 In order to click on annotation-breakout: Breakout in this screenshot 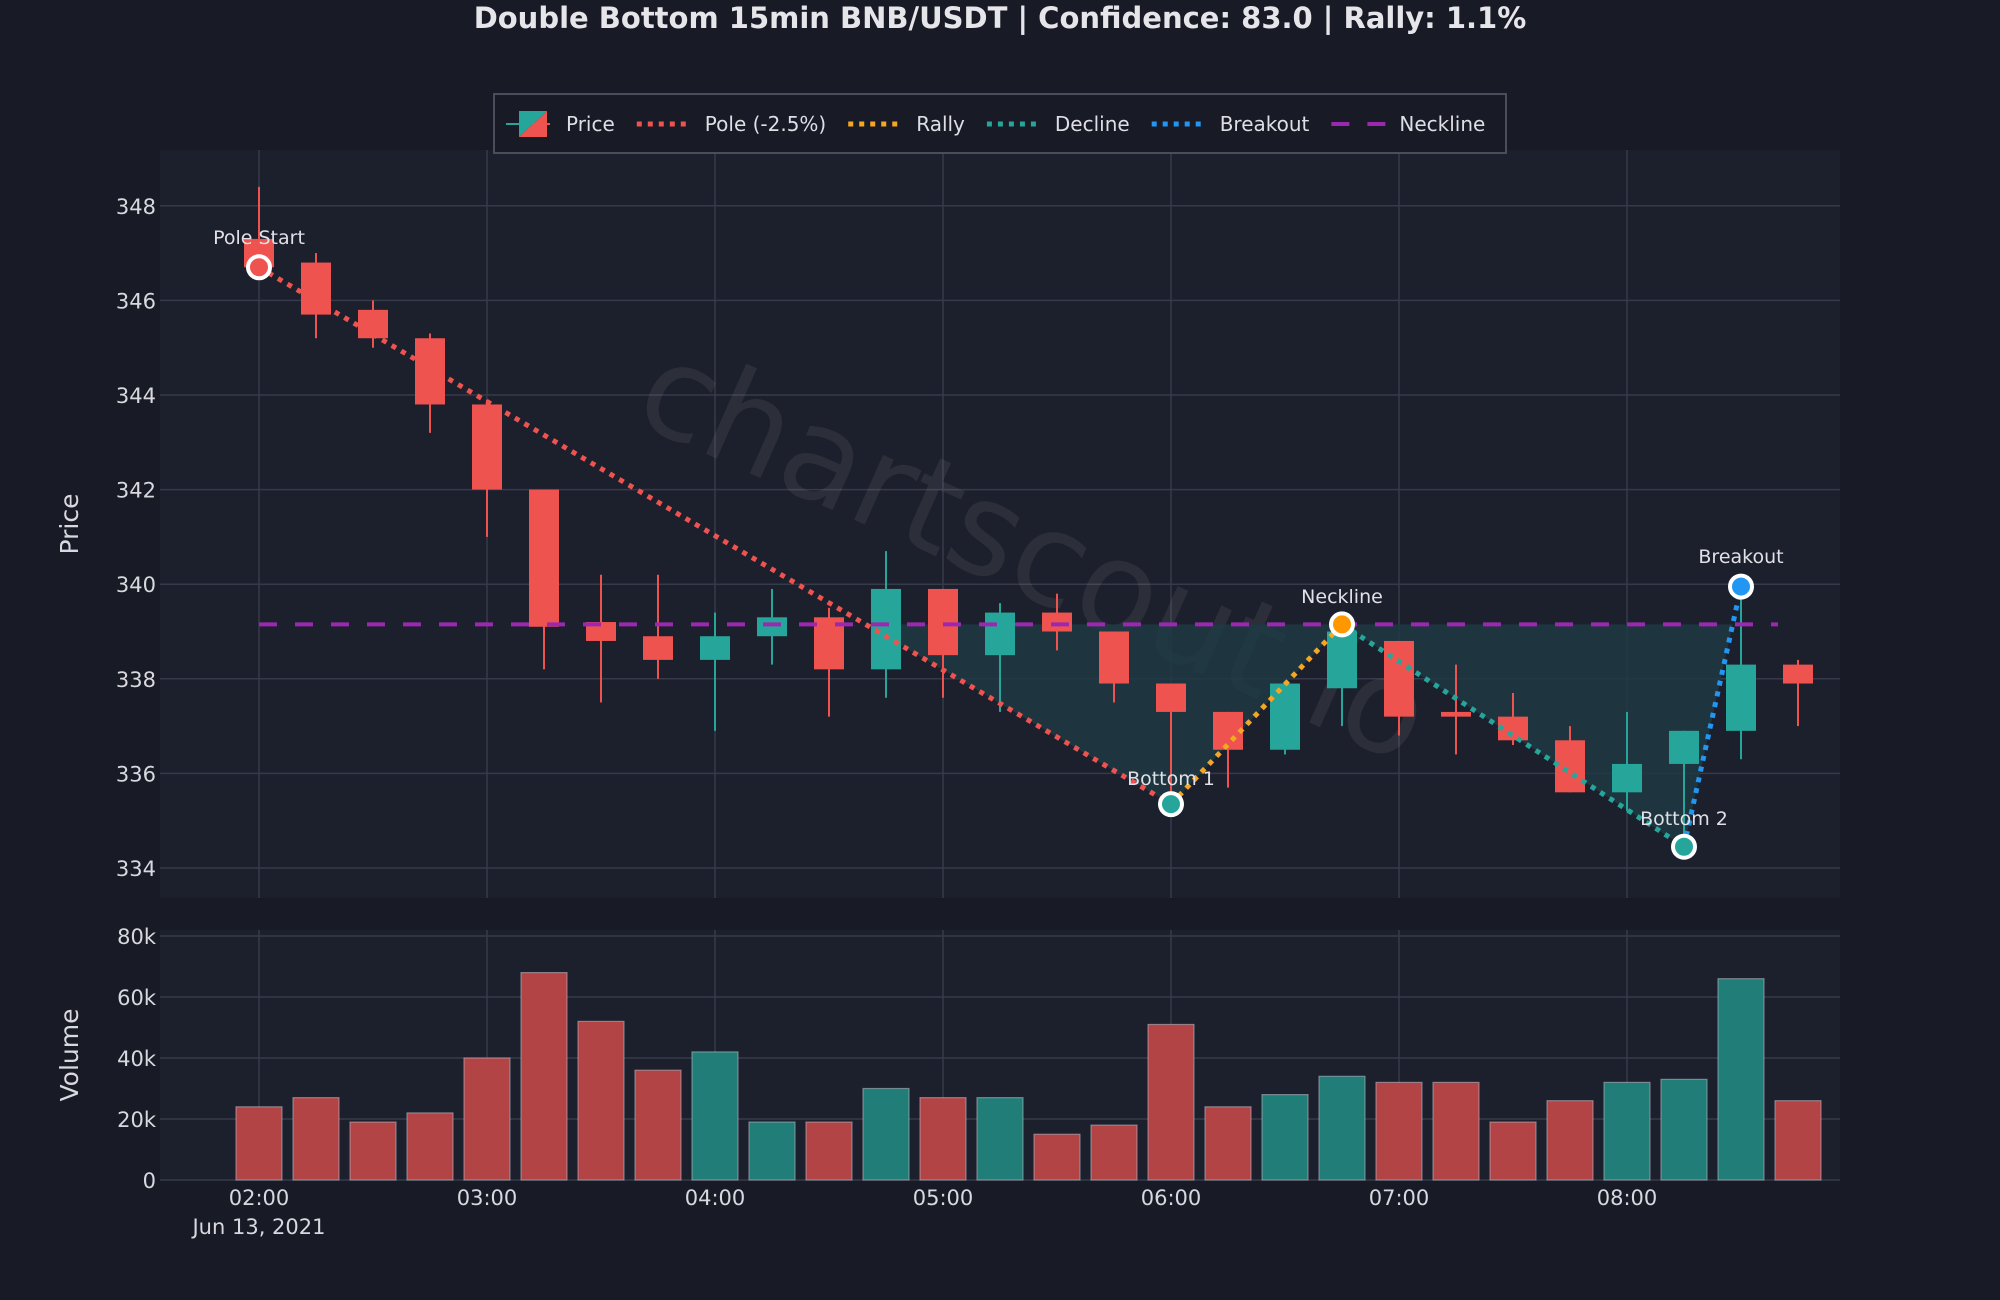, I will do `click(1740, 557)`.